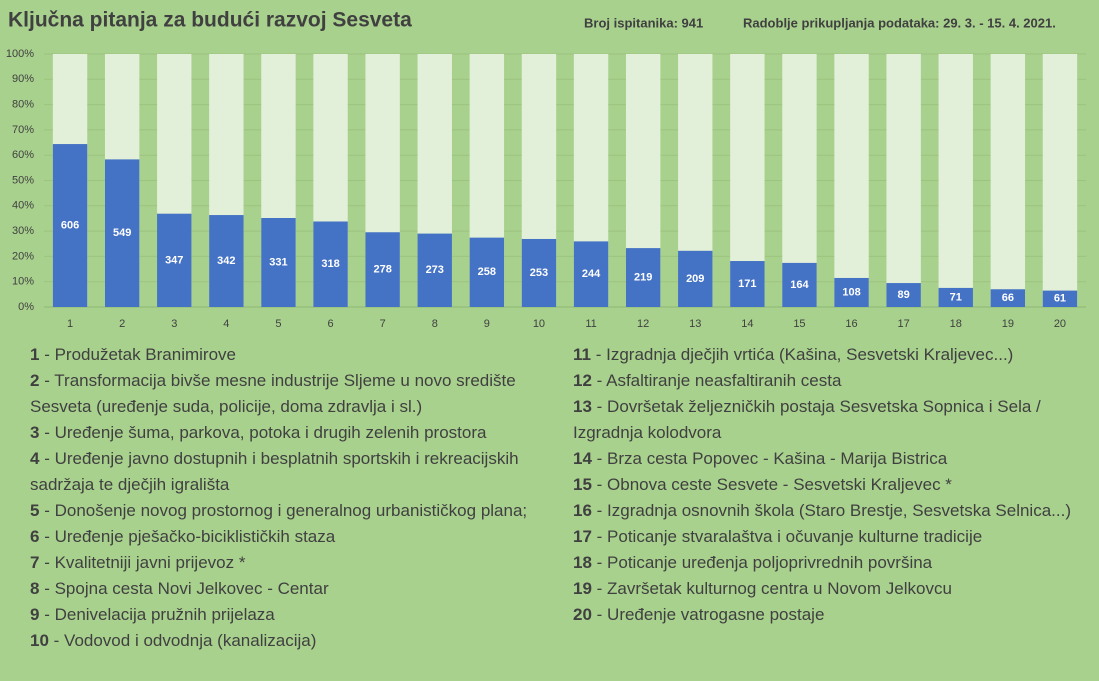  Describe the element at coordinates (582, 380) in the screenshot. I see `legend-number: 12` at that location.